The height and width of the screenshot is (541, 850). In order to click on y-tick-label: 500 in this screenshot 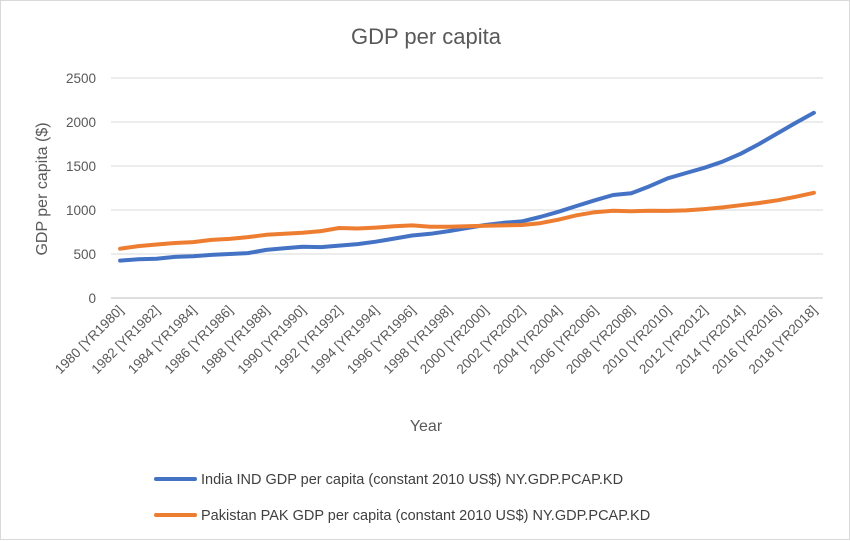, I will do `click(84, 254)`.